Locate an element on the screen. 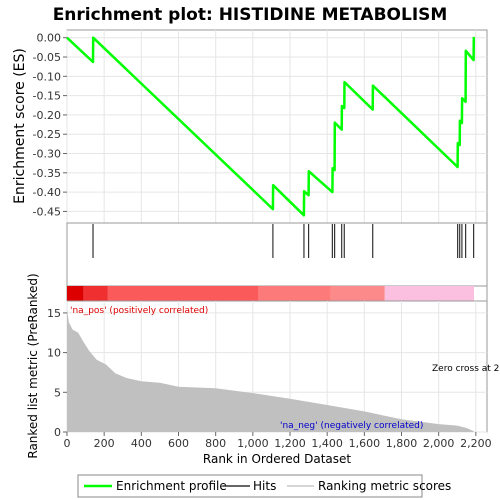  es-tick-label: 0.00 is located at coordinates (49, 38).